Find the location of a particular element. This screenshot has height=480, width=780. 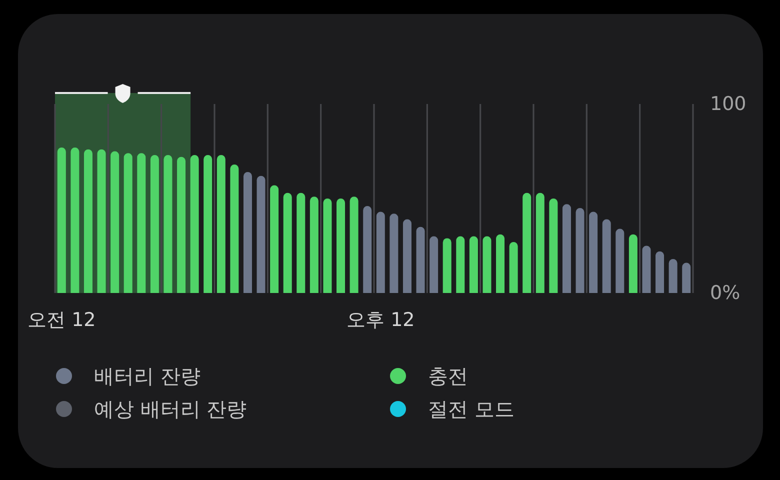

legend-item: 충전 is located at coordinates (429, 376).